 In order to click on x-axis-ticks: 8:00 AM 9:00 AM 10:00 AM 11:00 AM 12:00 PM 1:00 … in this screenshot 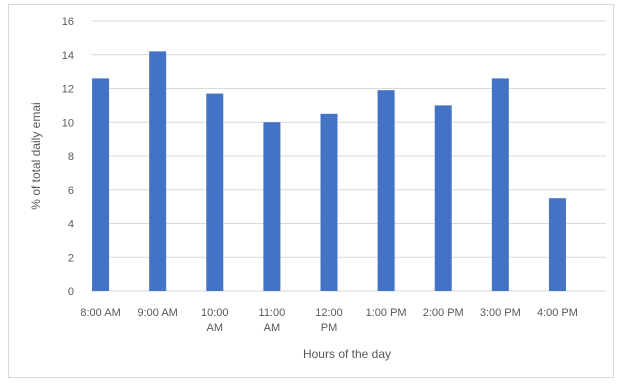, I will do `click(329, 320)`.